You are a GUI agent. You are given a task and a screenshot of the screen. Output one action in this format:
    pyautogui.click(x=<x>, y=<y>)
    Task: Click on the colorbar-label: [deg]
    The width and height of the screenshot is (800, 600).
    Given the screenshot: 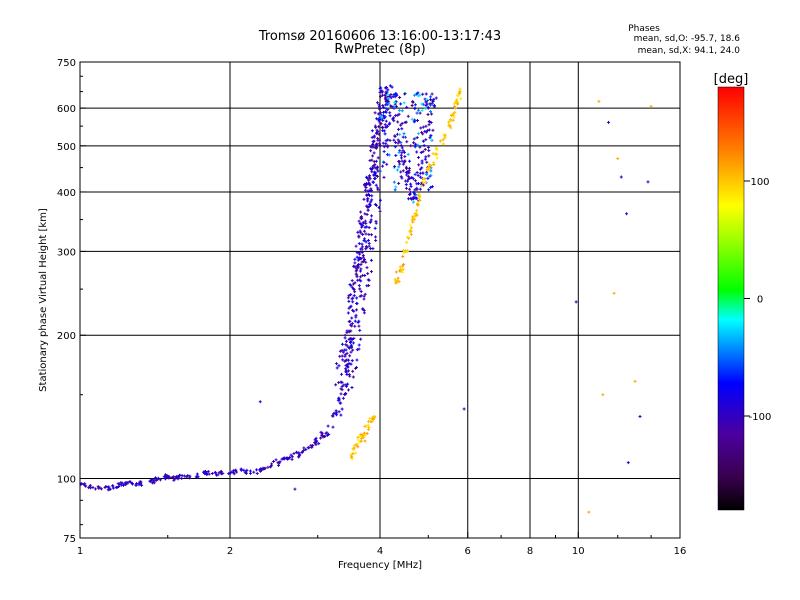 What is the action you would take?
    pyautogui.click(x=731, y=79)
    